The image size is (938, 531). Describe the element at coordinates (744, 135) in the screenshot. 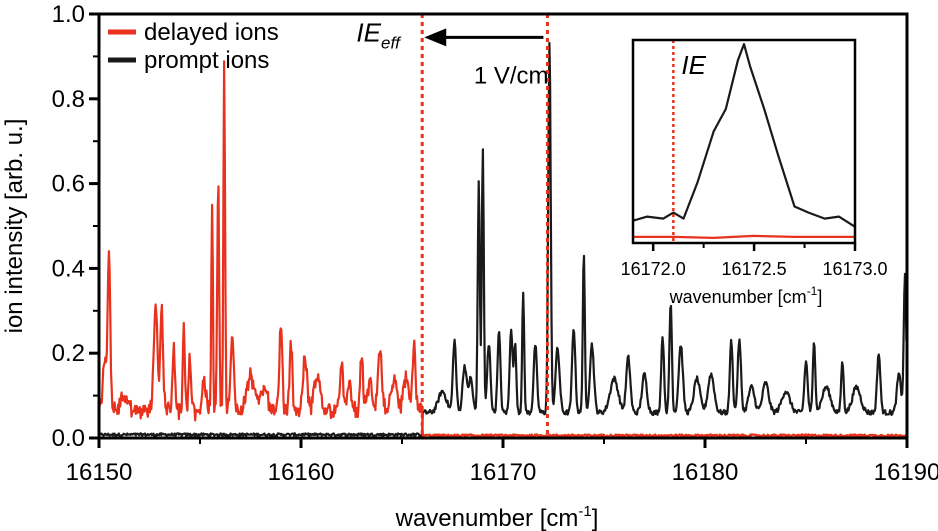

I see `inset-series-line-prompt` at that location.